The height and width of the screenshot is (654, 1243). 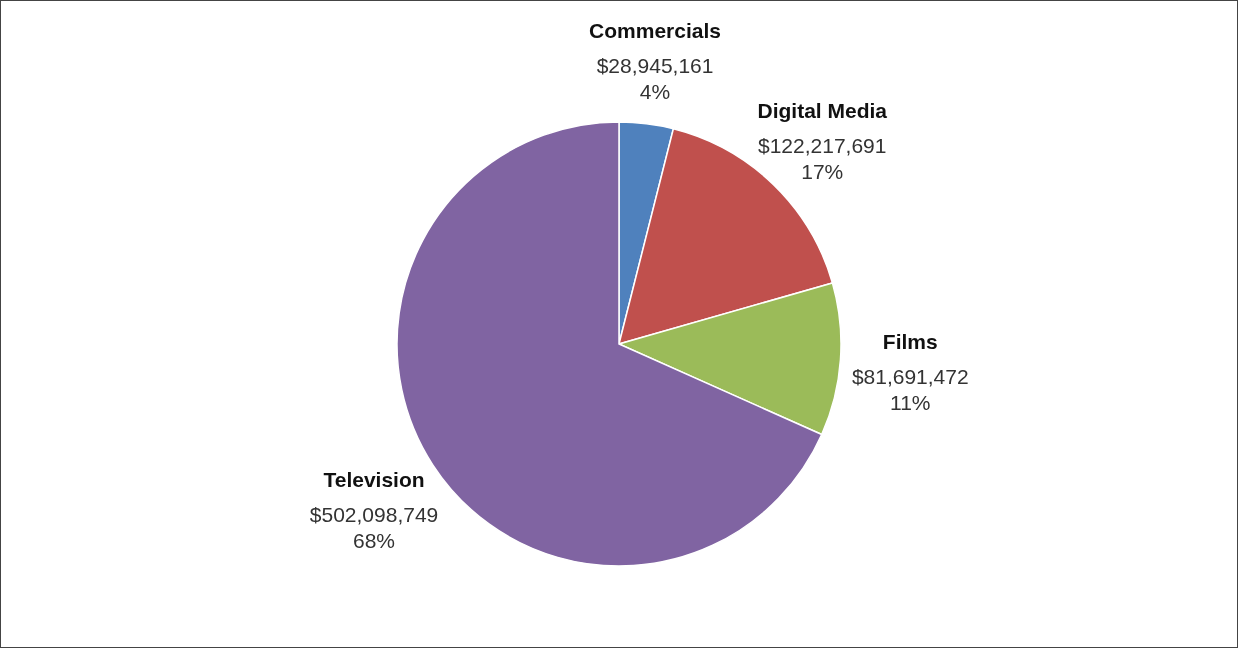 What do you see at coordinates (374, 479) in the screenshot?
I see `slice-label: Television` at bounding box center [374, 479].